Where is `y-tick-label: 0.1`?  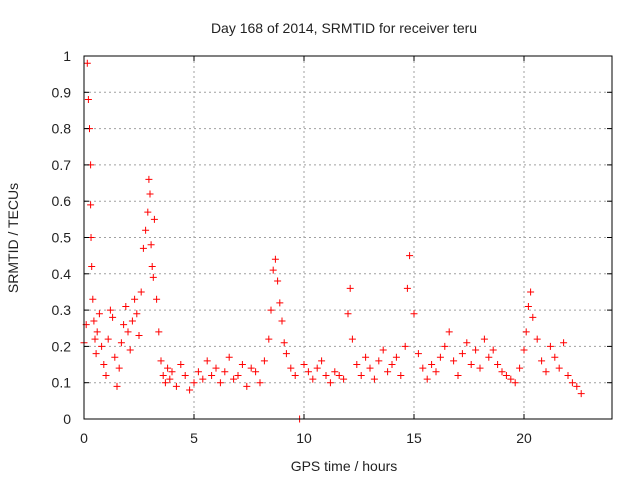
y-tick-label: 0.1 is located at coordinates (62, 383).